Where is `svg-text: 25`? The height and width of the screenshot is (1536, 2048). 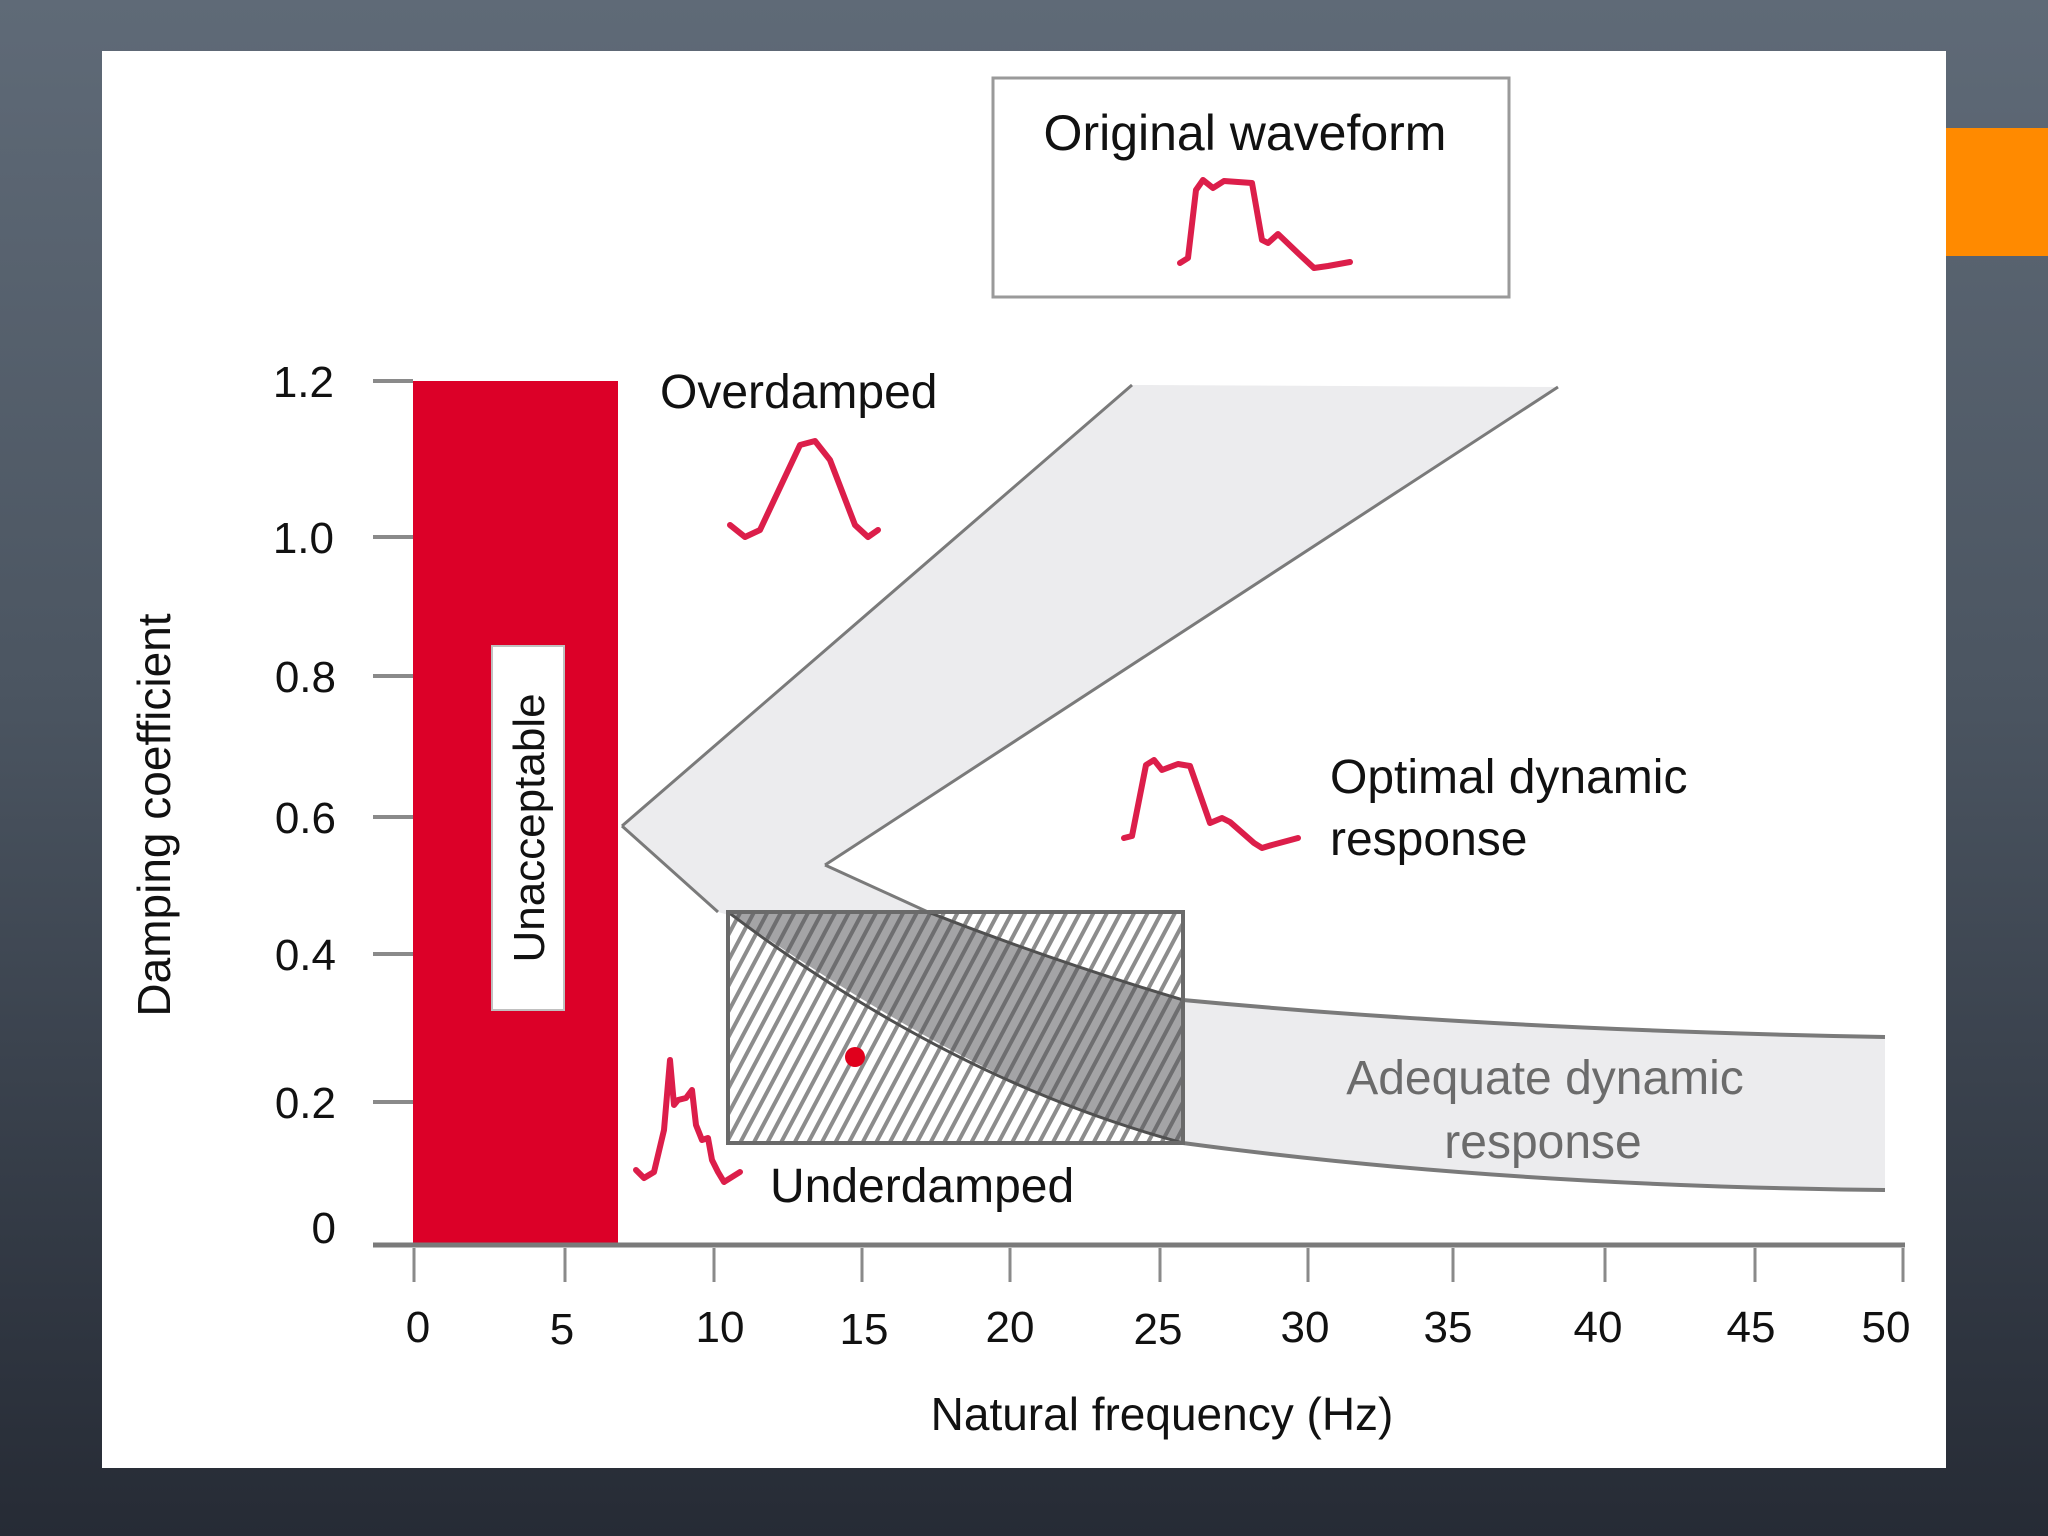
svg-text: 25 is located at coordinates (1158, 1329).